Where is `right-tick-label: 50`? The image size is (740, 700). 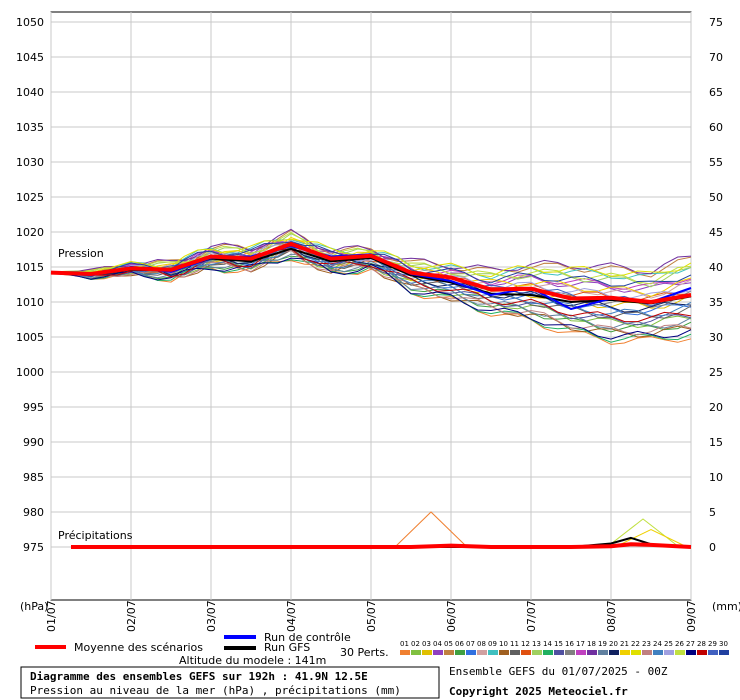
right-tick-label: 50 is located at coordinates (716, 197).